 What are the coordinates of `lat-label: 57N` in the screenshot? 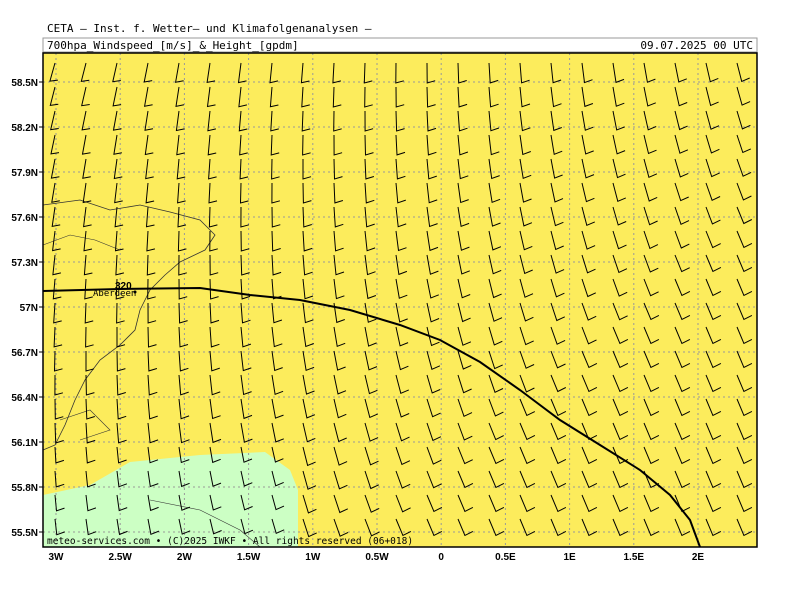 It's located at (29, 308).